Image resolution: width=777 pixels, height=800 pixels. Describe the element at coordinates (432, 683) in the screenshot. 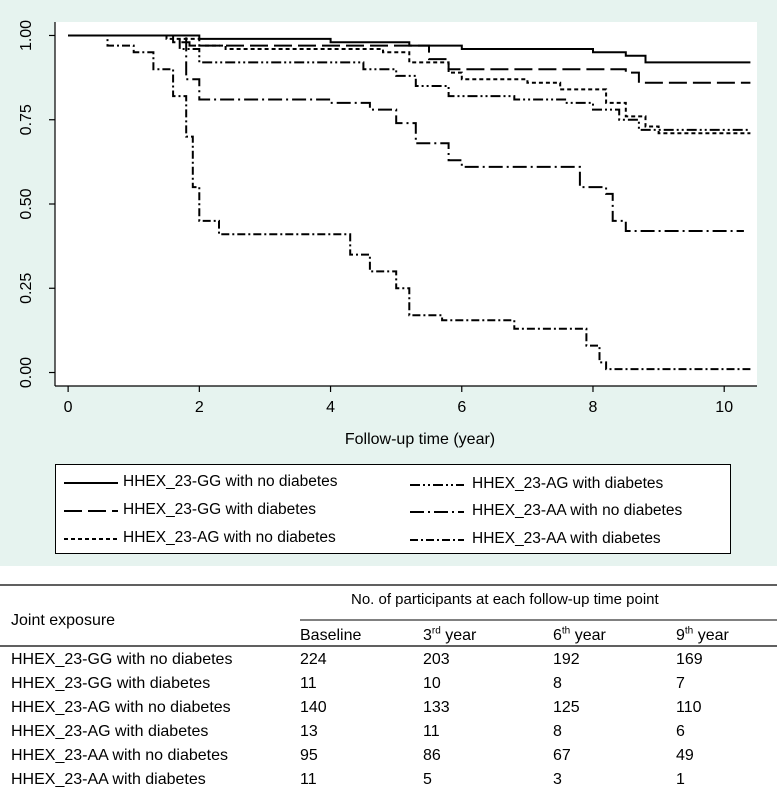

I see `cell-value: 10` at that location.